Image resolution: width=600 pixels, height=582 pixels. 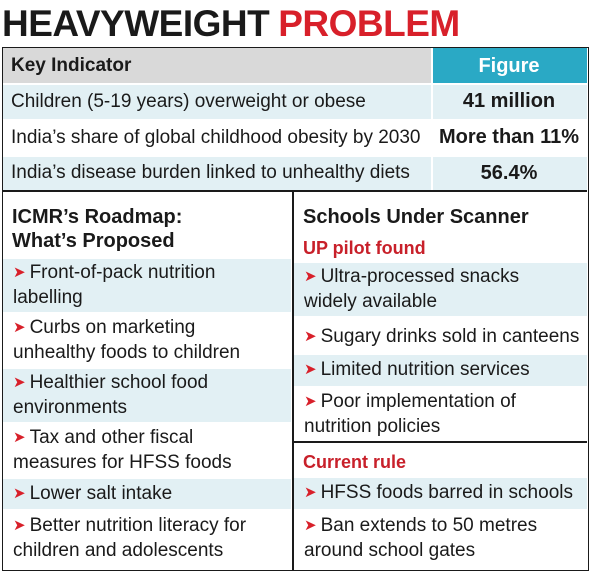 What do you see at coordinates (97, 229) in the screenshot?
I see `roadmap-title: ICMR’s Roadmap: What’s Proposed` at bounding box center [97, 229].